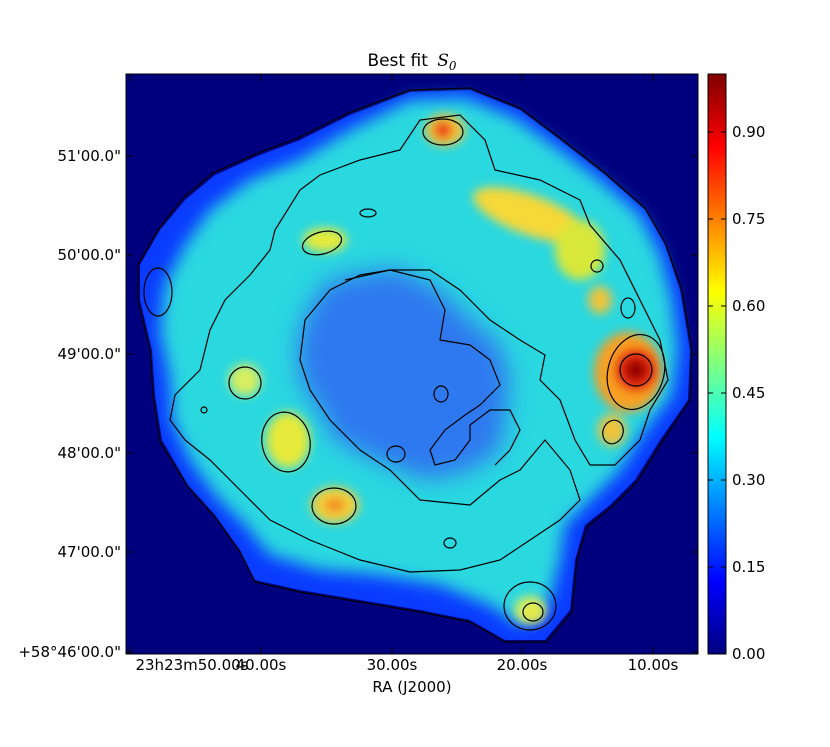  Describe the element at coordinates (261, 665) in the screenshot. I see `x-tick-label: 40.00s` at that location.